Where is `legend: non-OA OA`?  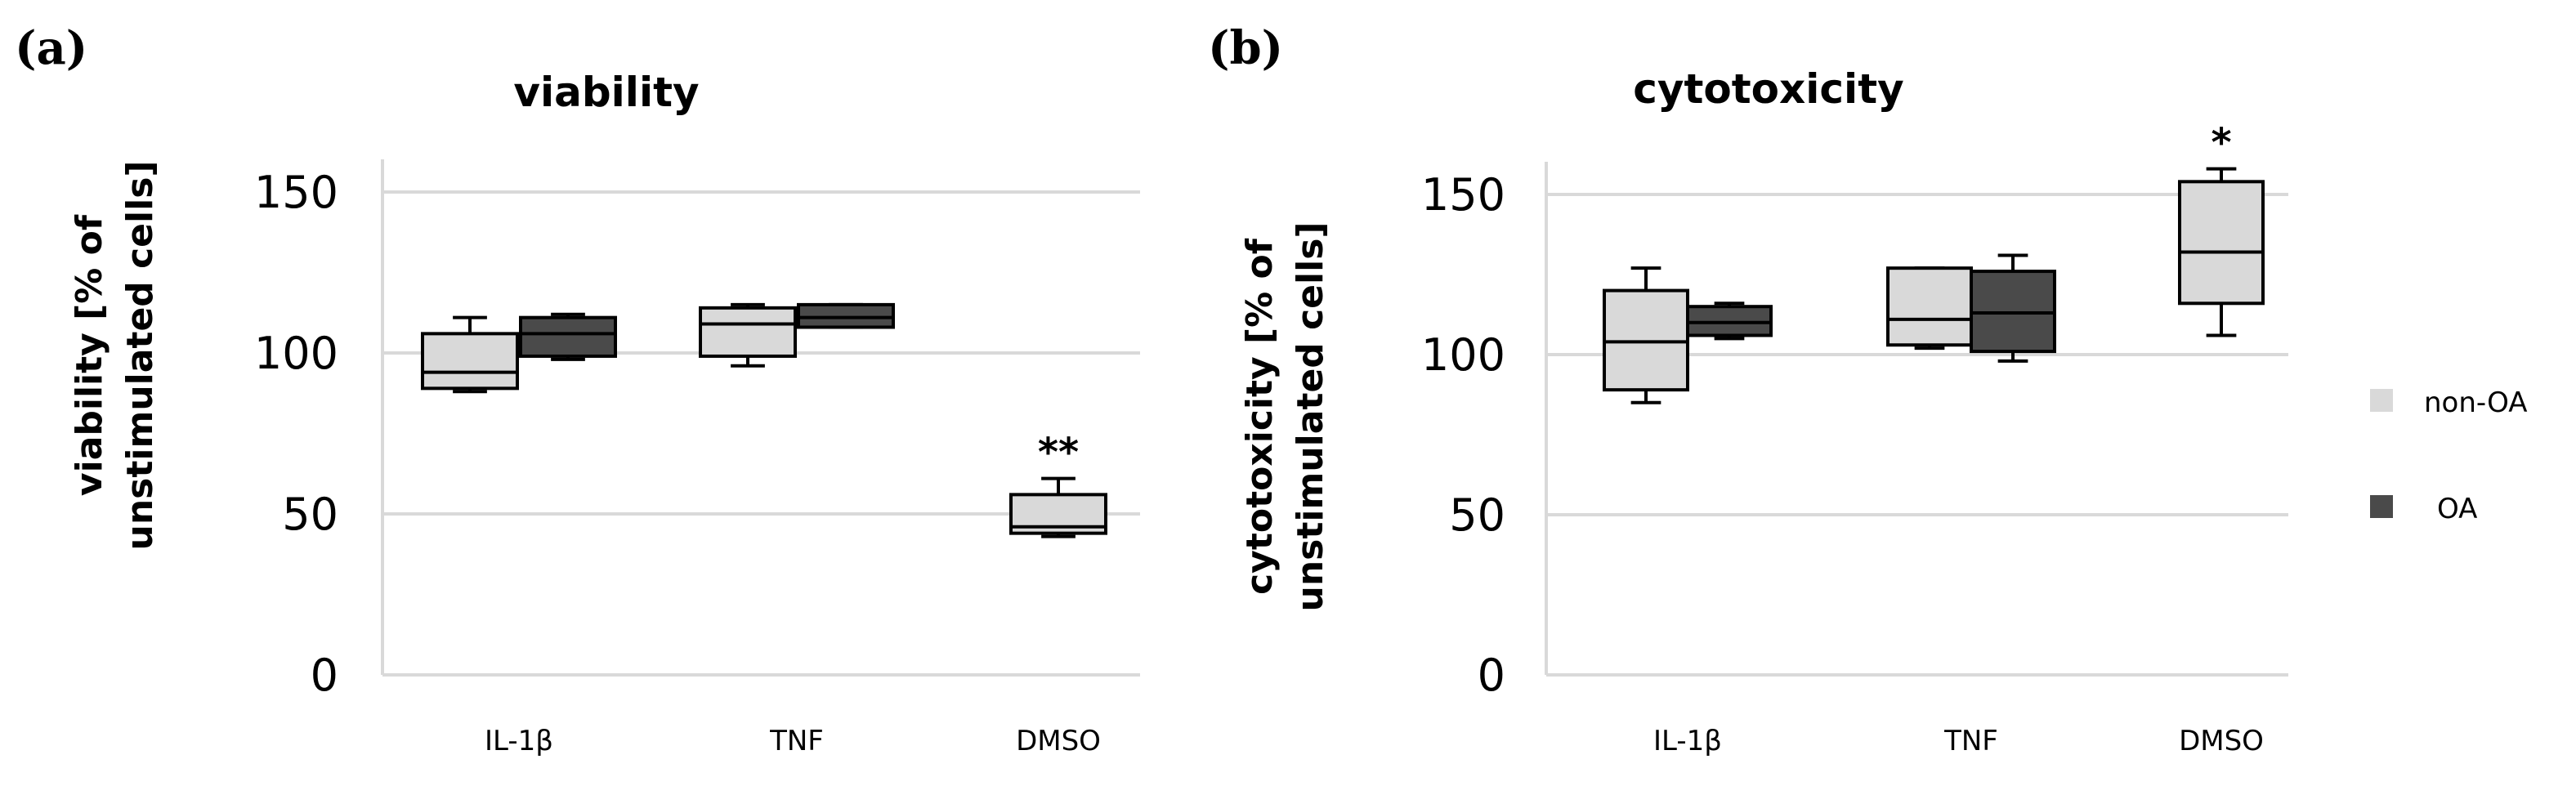
legend: non-OA OA is located at coordinates (2449, 455).